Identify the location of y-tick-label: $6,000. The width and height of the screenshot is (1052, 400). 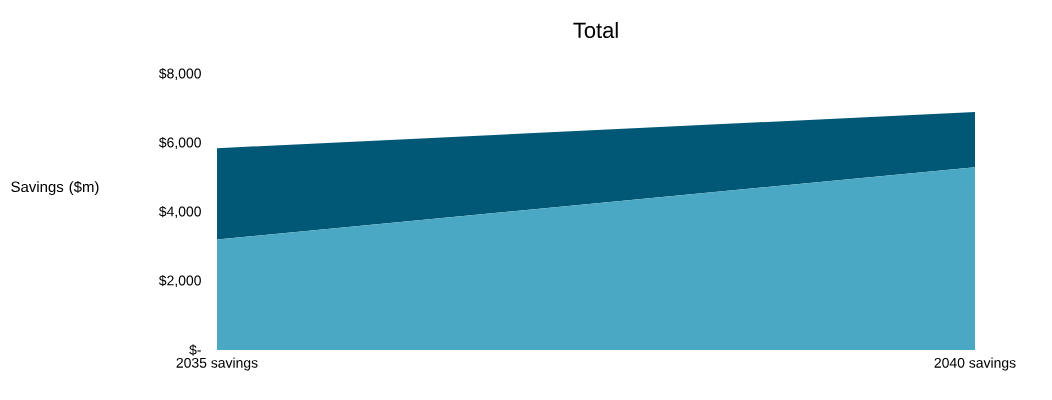
(179, 143).